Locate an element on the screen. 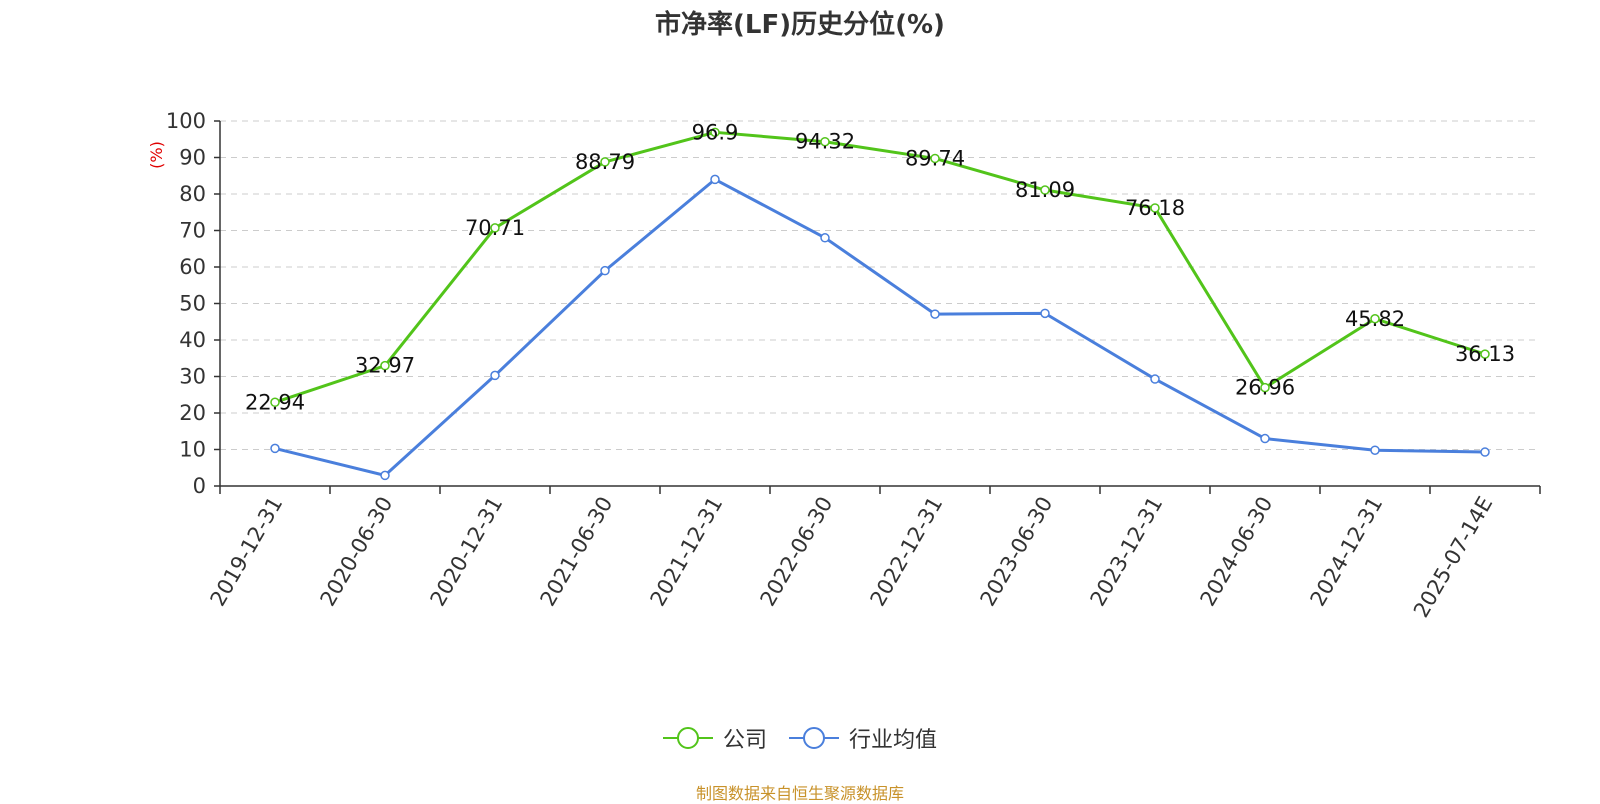  x-tick-label: 2020-12-31 is located at coordinates (467, 552).